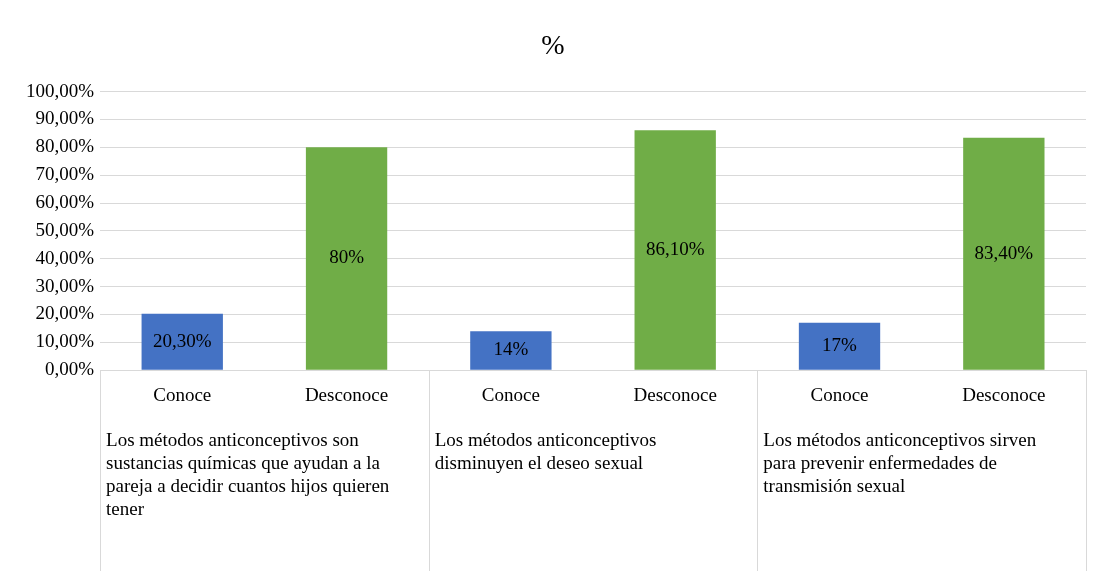 The image size is (1104, 571). I want to click on text: Los métodos anticonceptivos sirven para prevenir enfermedades de transmisión sexual, so click(900, 463).